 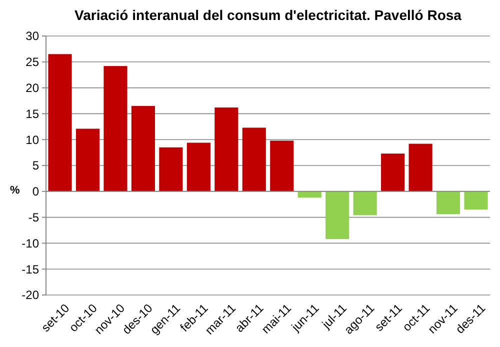 I want to click on y-tick-label: 5, so click(x=36, y=165).